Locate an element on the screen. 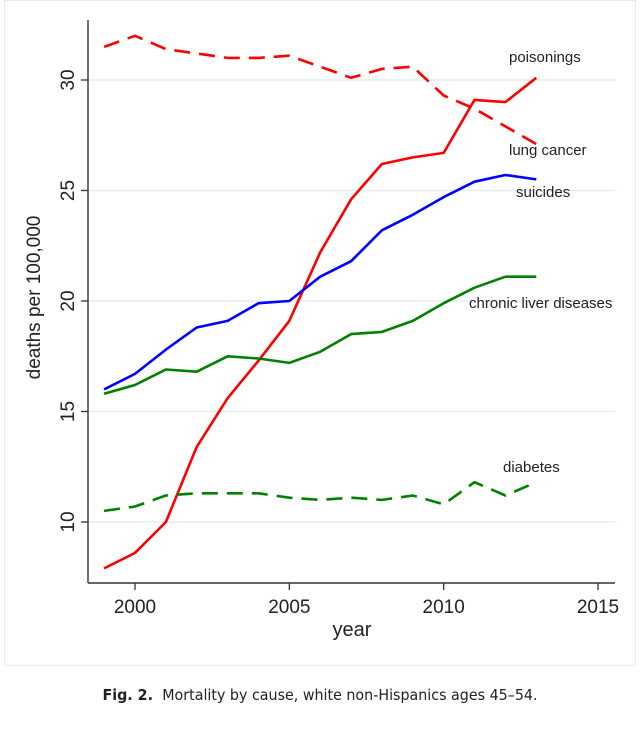  y-tick-label: 25 is located at coordinates (68, 190).